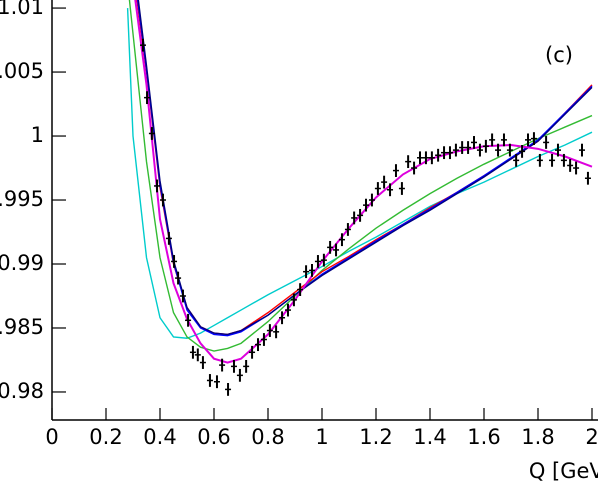  What do you see at coordinates (483, 437) in the screenshot?
I see `x-tick-label: 1.6` at bounding box center [483, 437].